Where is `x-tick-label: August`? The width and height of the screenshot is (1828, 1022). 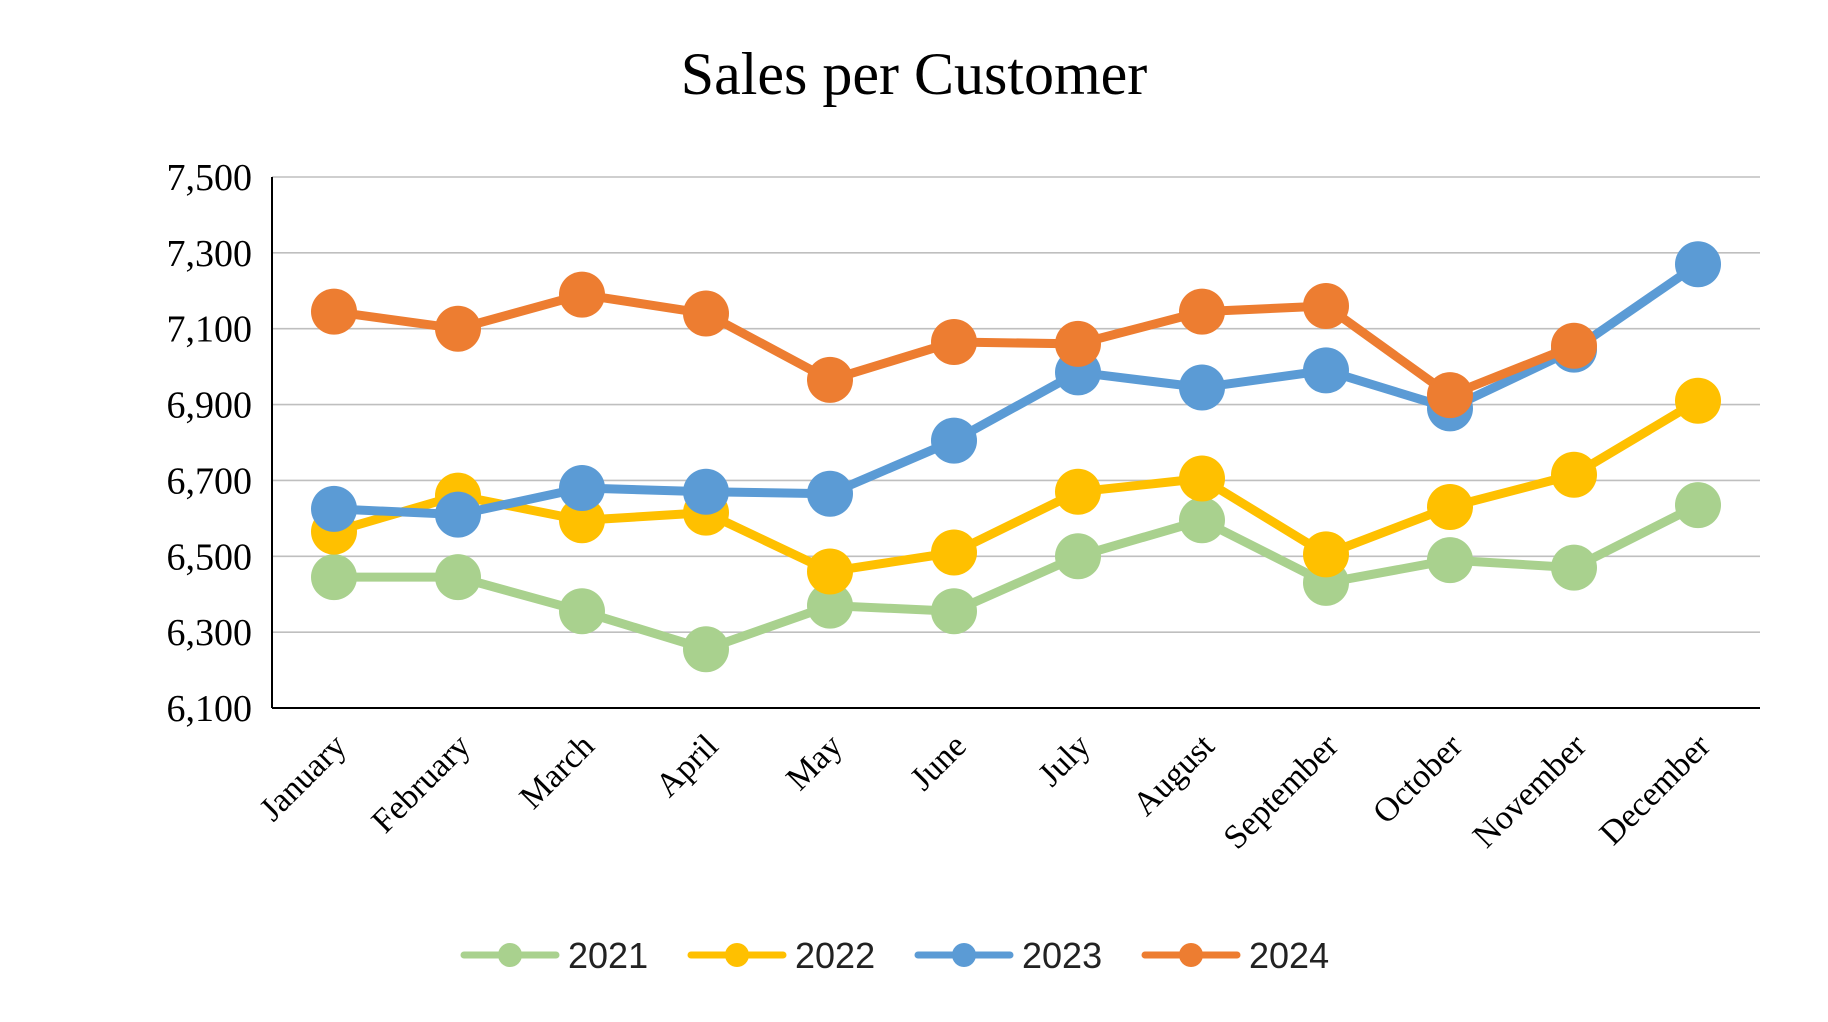
x-tick-label: August is located at coordinates (1174, 775).